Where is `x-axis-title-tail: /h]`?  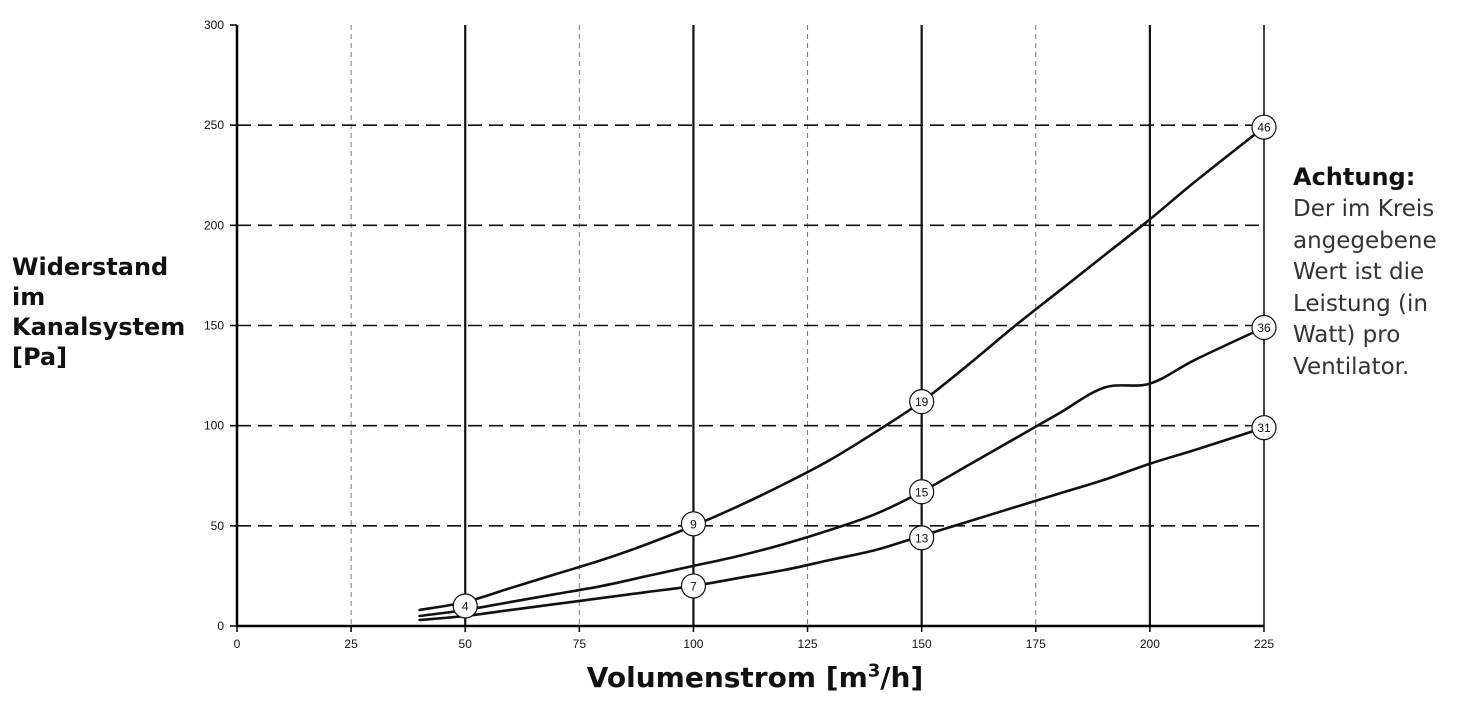
x-axis-title-tail: /h] is located at coordinates (902, 677).